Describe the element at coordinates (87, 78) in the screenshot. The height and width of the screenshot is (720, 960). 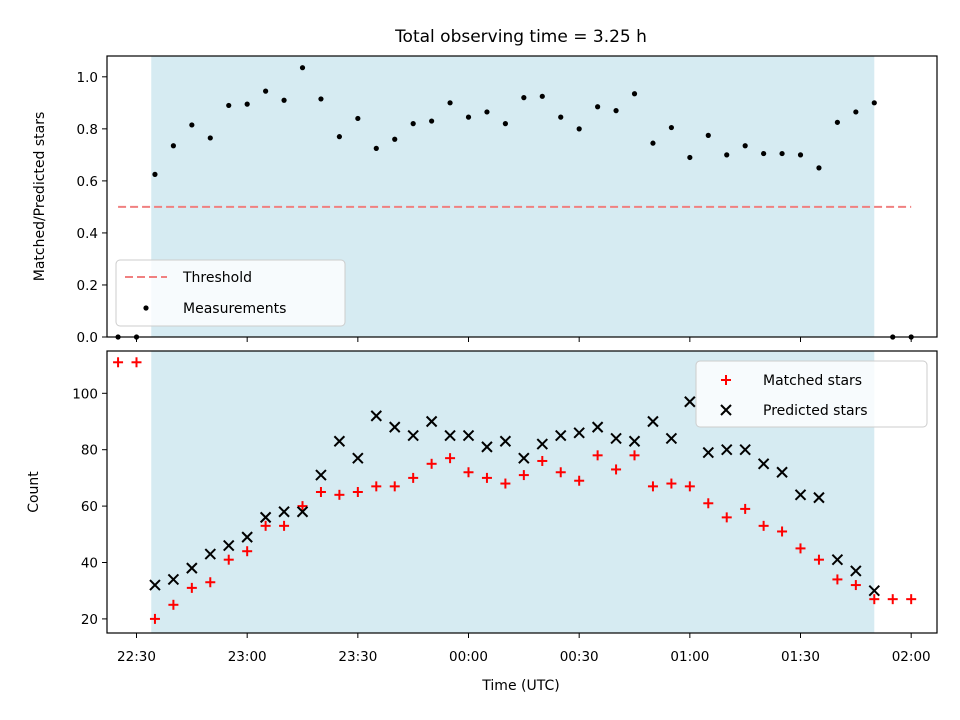
I see `y-tick-label: 1.0` at that location.